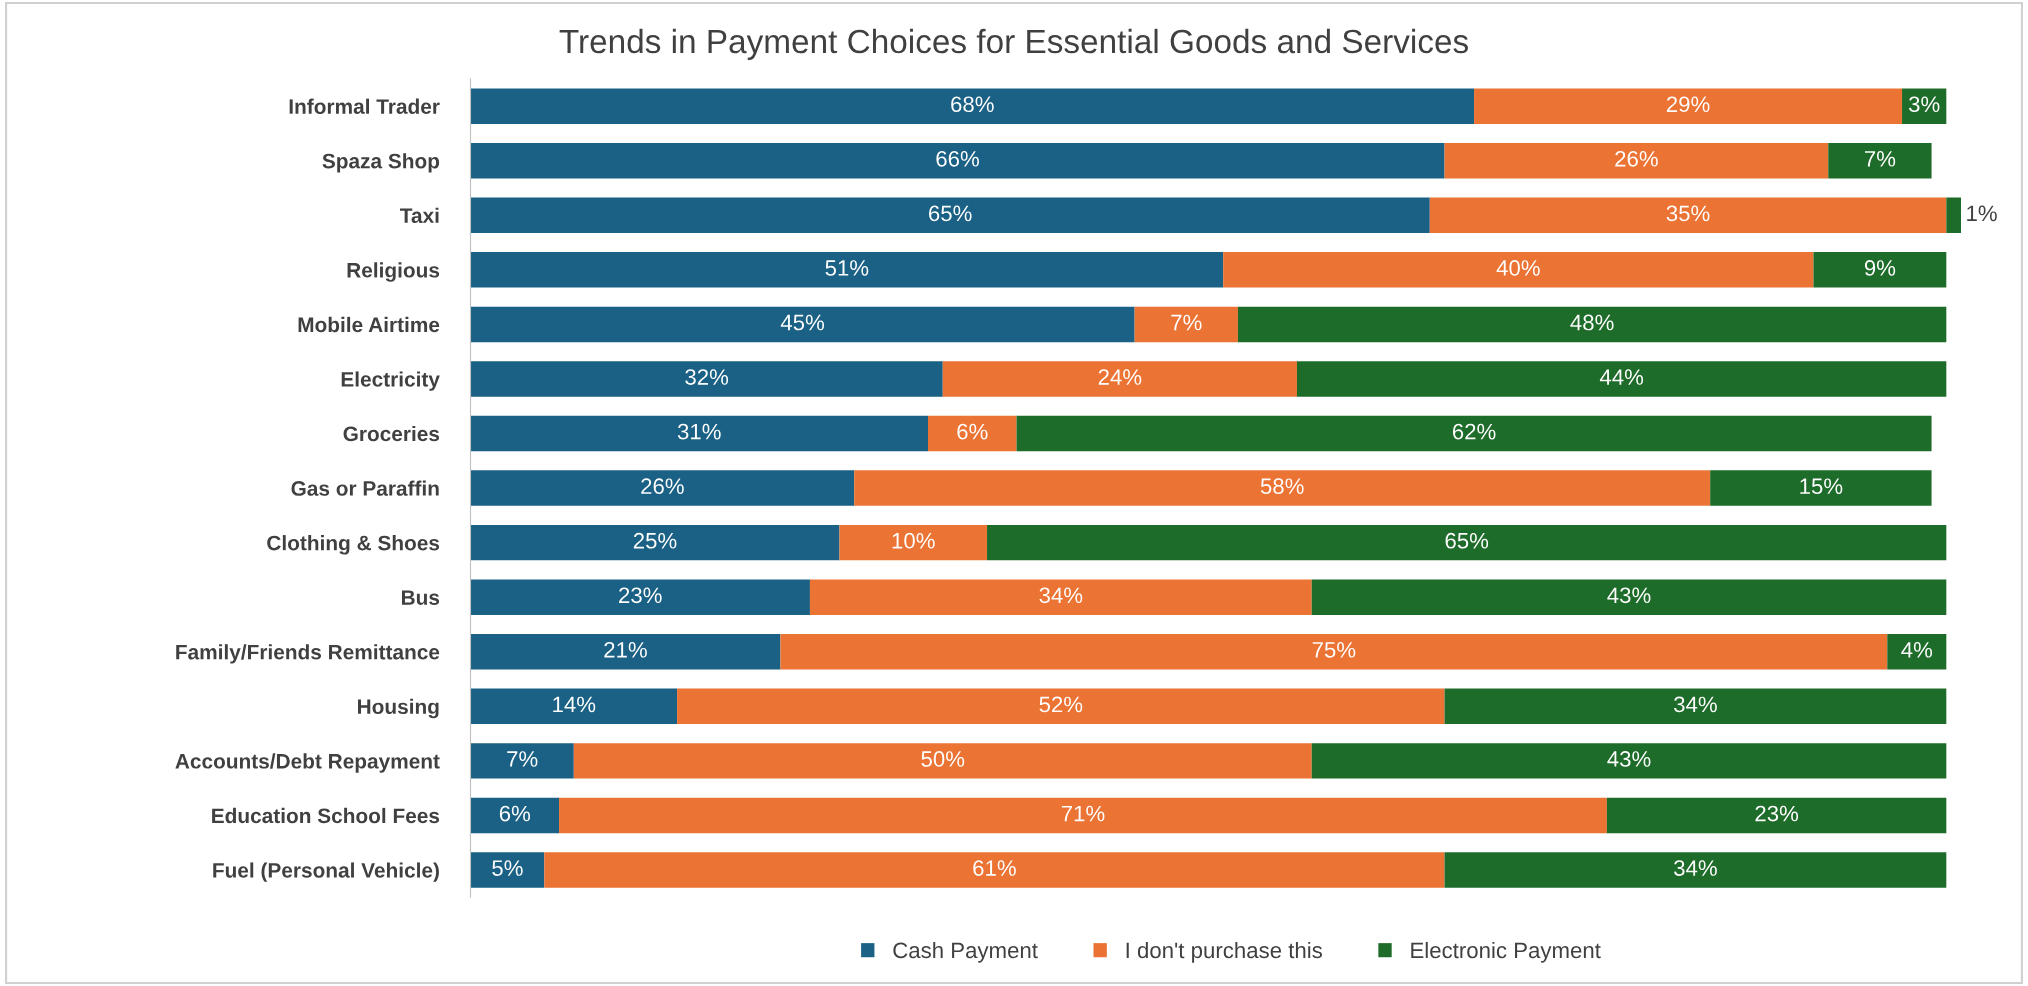 This screenshot has height=986, width=2028. I want to click on data-label: 35%, so click(1688, 213).